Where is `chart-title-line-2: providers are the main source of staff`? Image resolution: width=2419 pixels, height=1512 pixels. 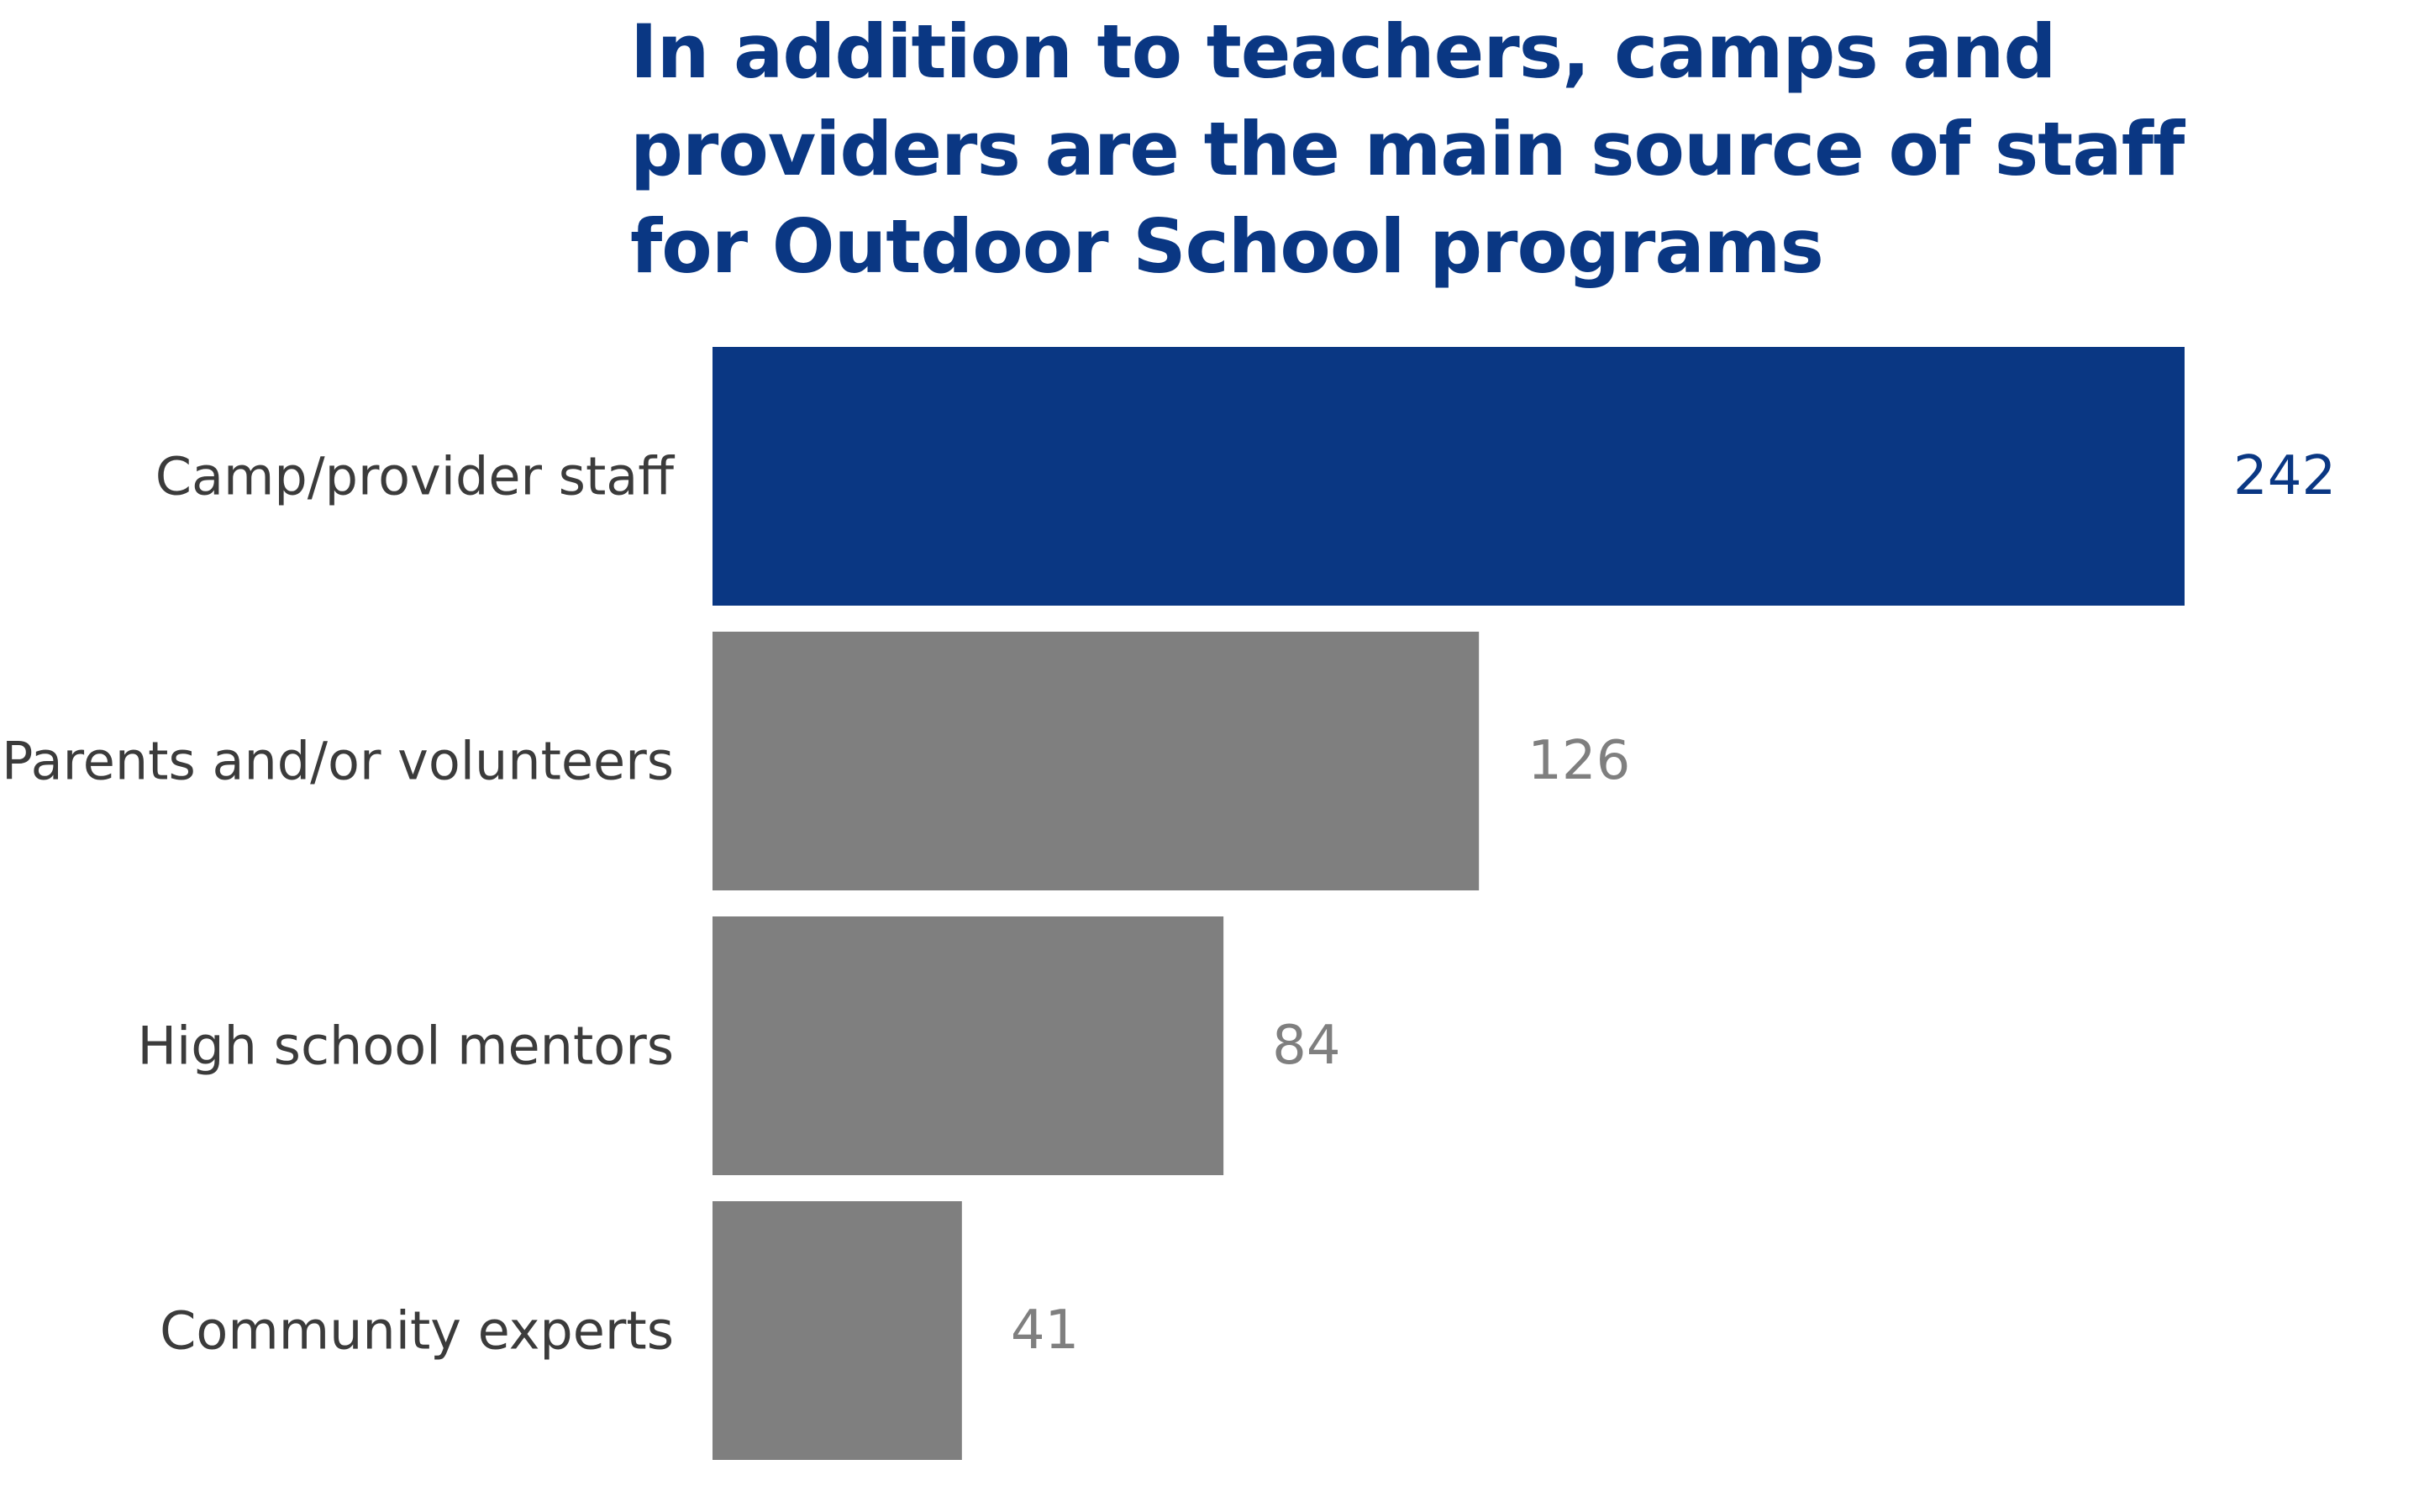
chart-title-line-2: providers are the main source of staff is located at coordinates (1407, 149).